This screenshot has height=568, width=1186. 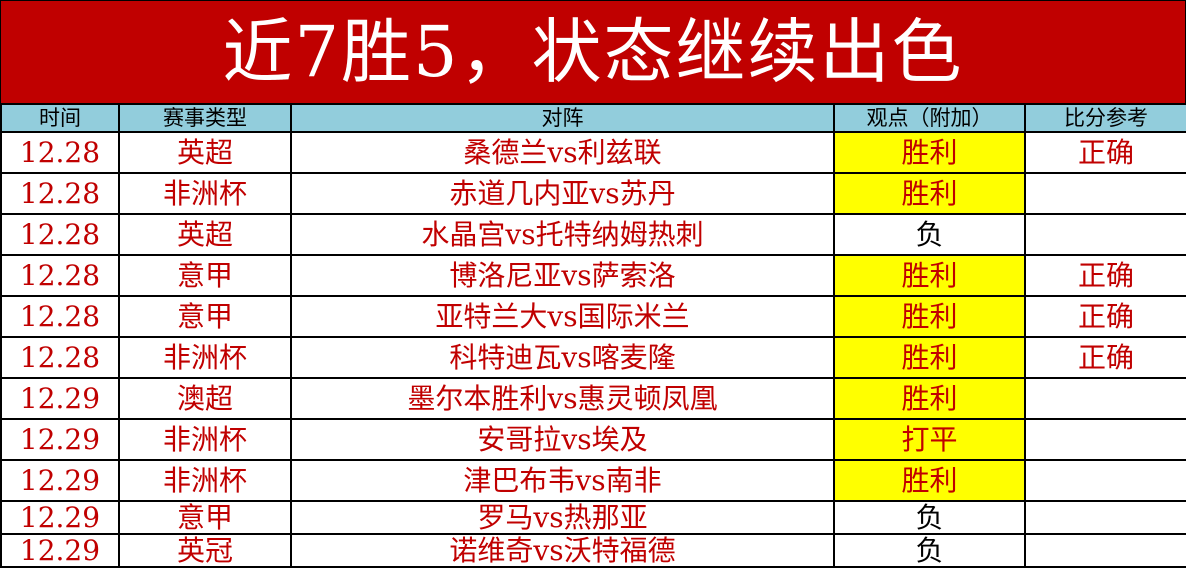 I want to click on table-row: 12.29 非洲杯 安哥拉vs埃及 打平, so click(x=593, y=439).